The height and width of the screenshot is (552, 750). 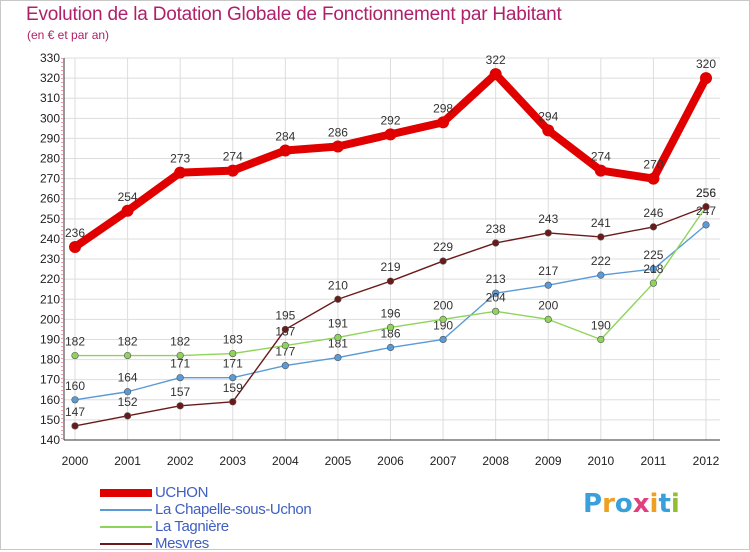 I want to click on y-tick-label: 170, so click(x=50, y=380).